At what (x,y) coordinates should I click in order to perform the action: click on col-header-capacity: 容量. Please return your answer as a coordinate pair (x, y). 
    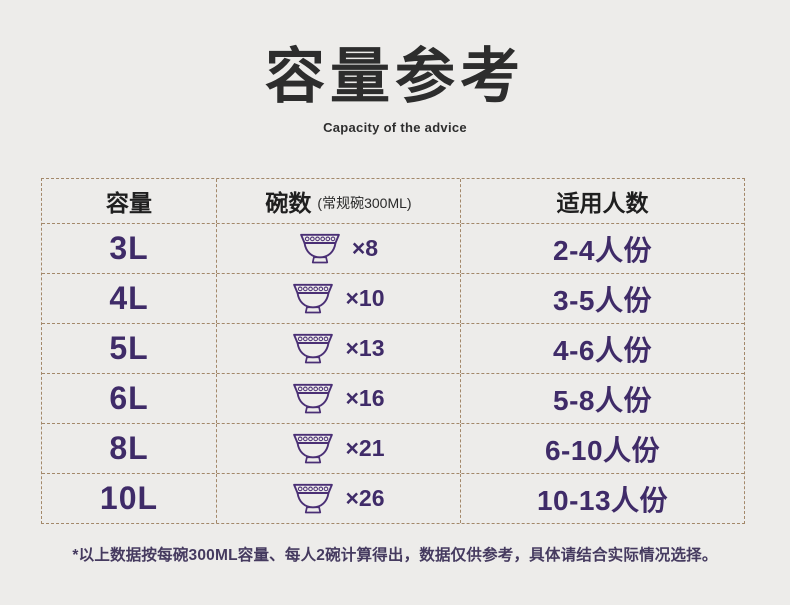
    Looking at the image, I should click on (129, 201).